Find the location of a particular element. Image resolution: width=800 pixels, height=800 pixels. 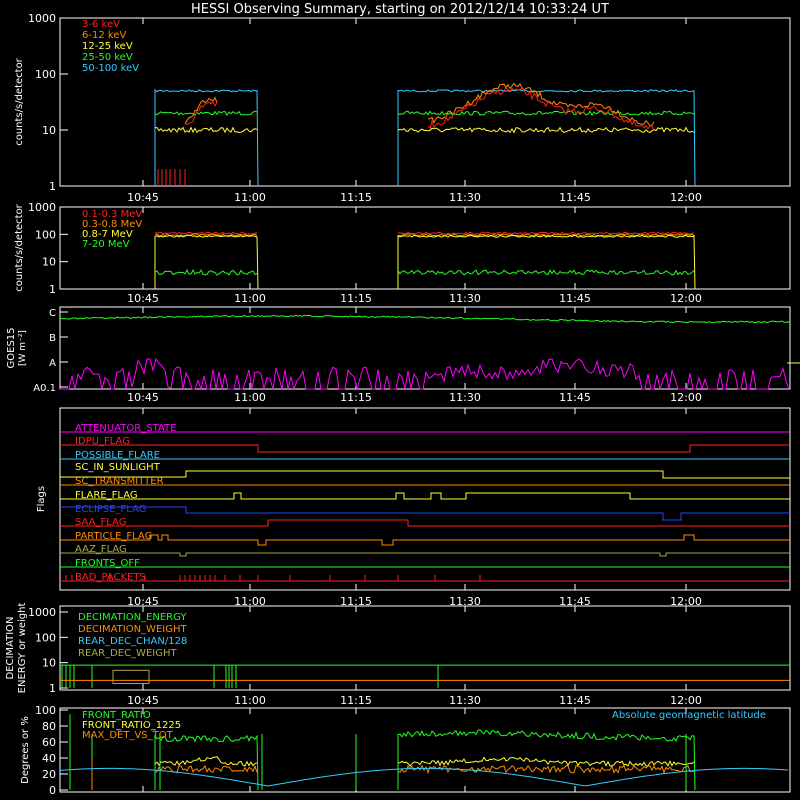

geomagnetic-latitude is located at coordinates (424, 777).